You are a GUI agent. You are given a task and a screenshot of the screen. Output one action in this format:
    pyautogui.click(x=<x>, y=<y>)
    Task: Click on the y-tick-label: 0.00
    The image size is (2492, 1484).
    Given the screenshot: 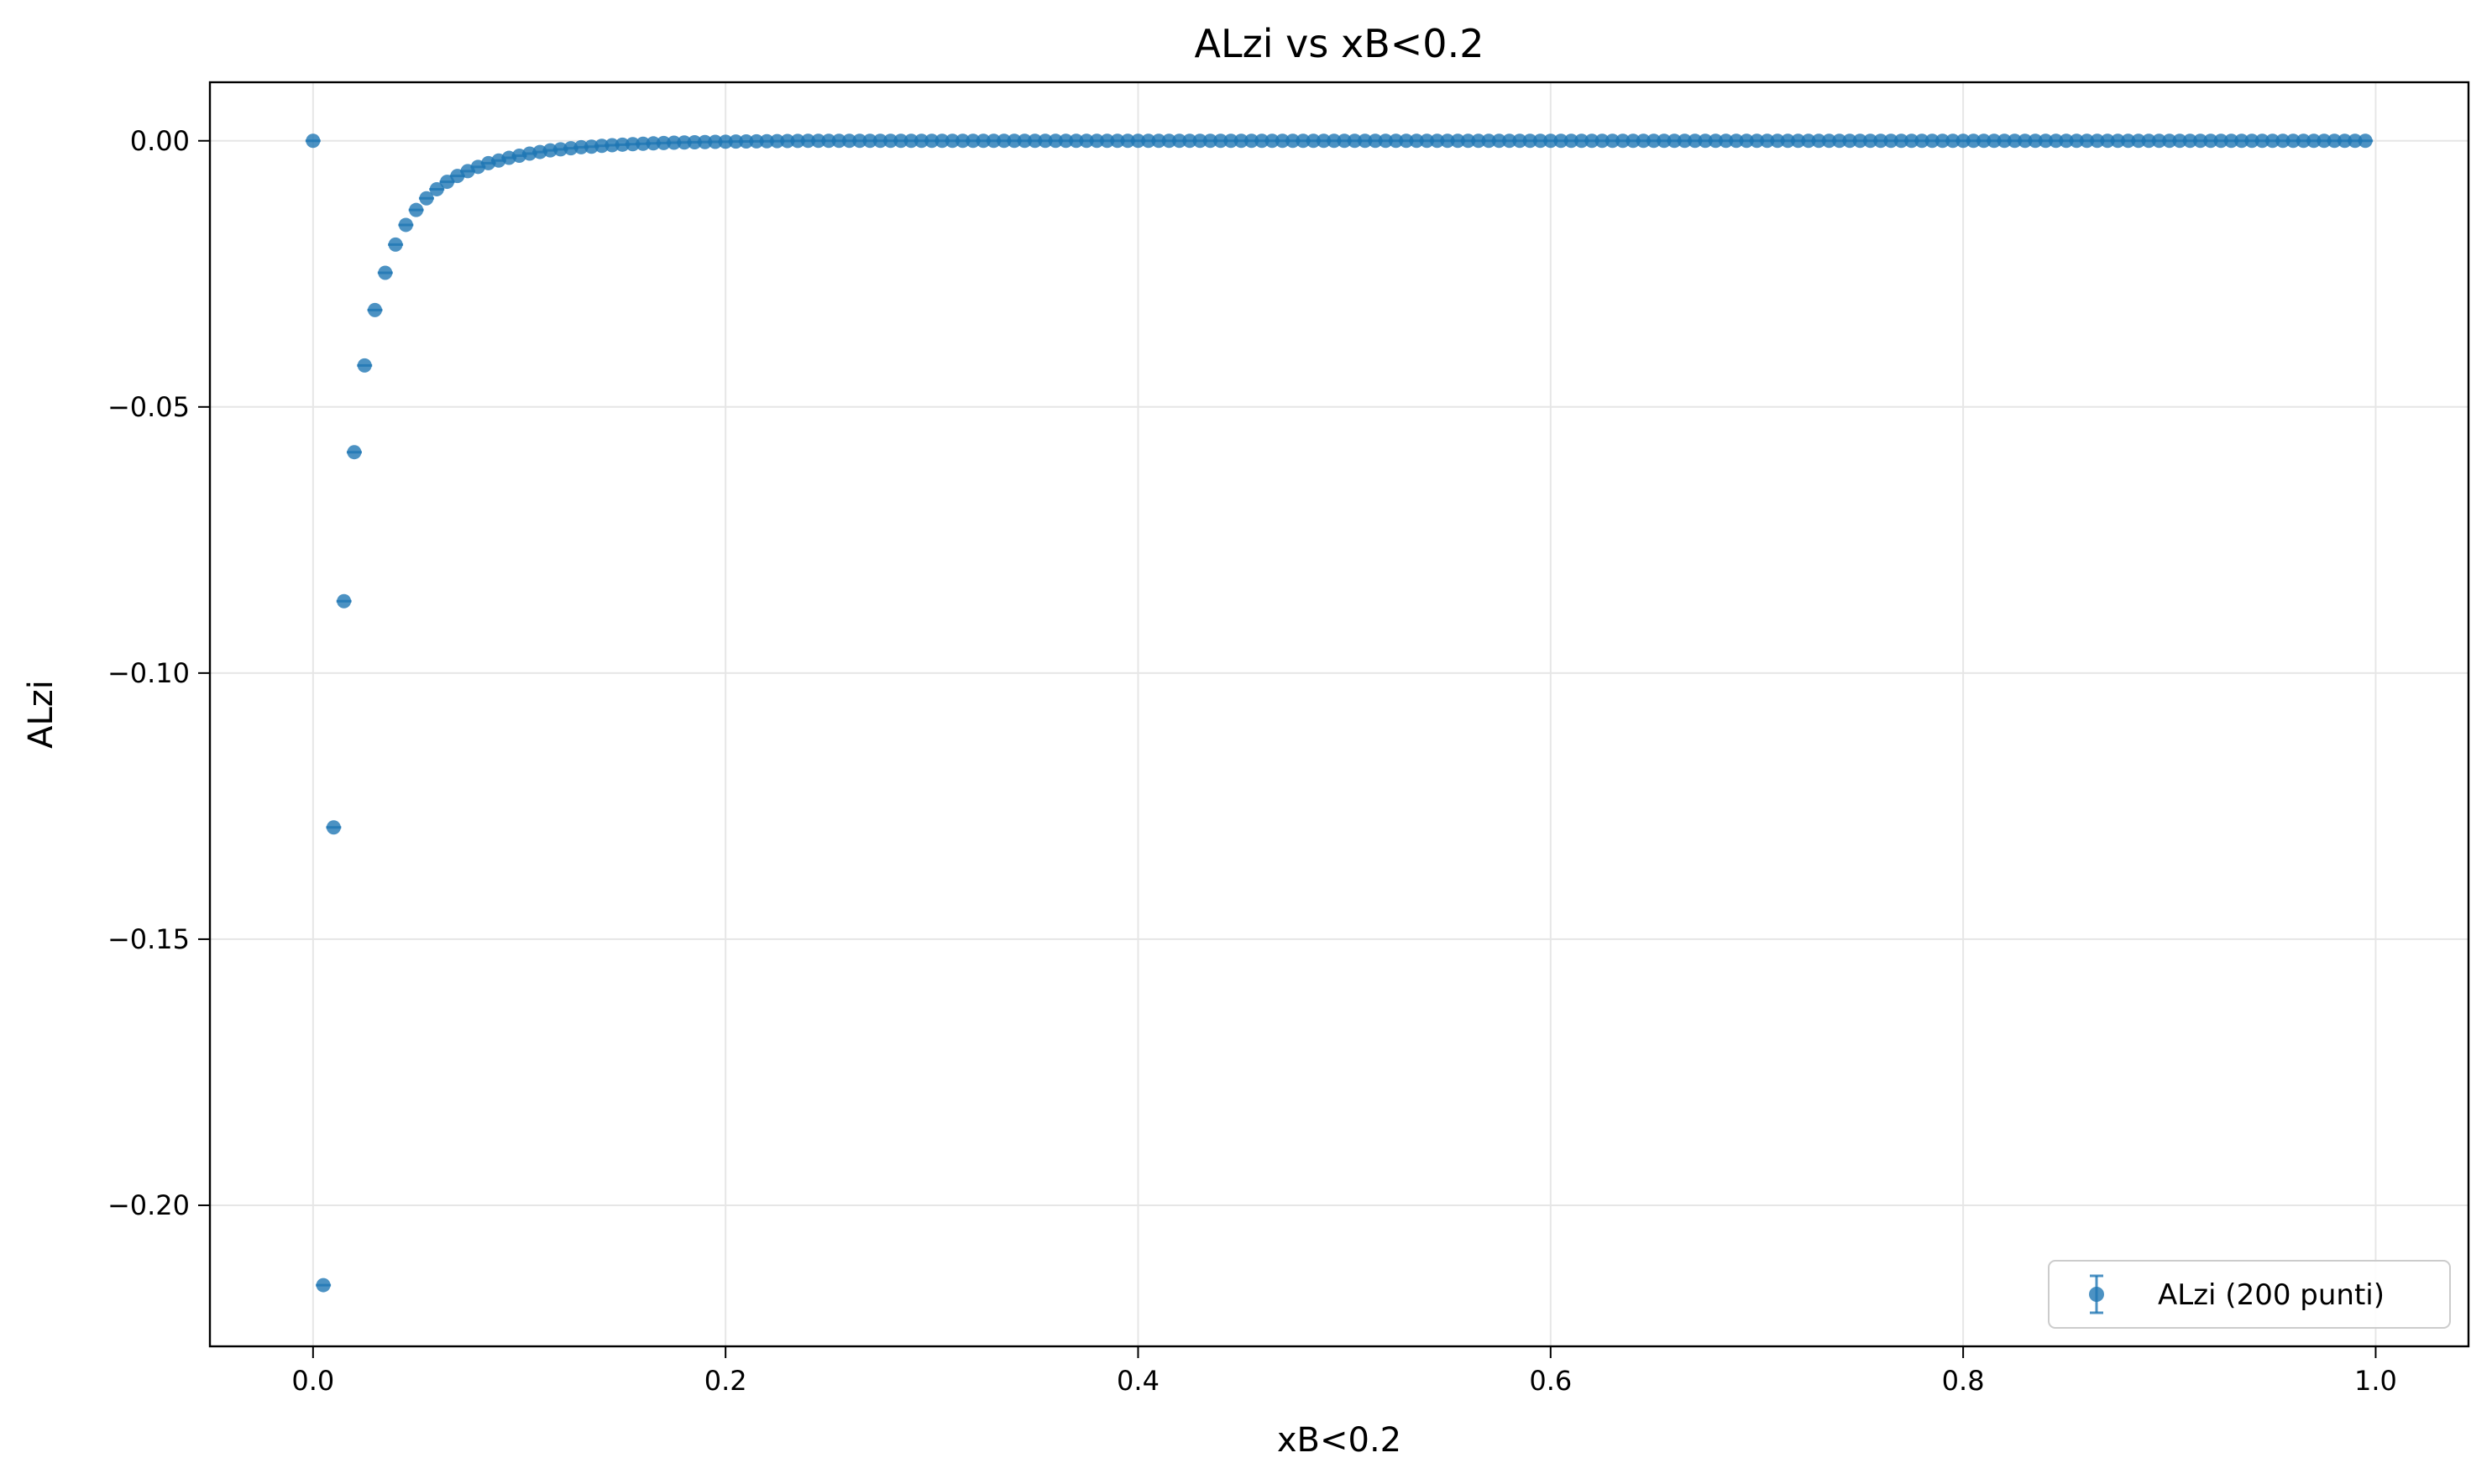 What is the action you would take?
    pyautogui.click(x=160, y=141)
    